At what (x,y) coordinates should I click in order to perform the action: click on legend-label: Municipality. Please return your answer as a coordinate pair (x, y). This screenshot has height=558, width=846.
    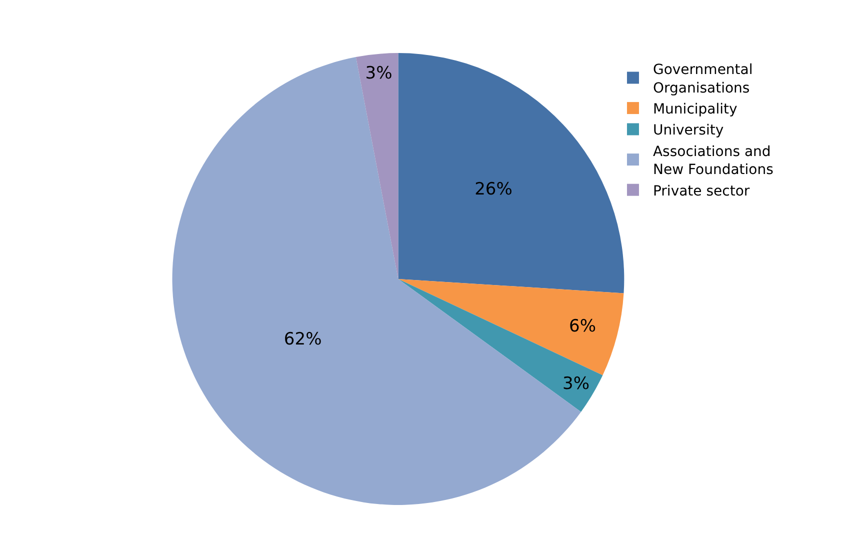
    Looking at the image, I should click on (695, 110).